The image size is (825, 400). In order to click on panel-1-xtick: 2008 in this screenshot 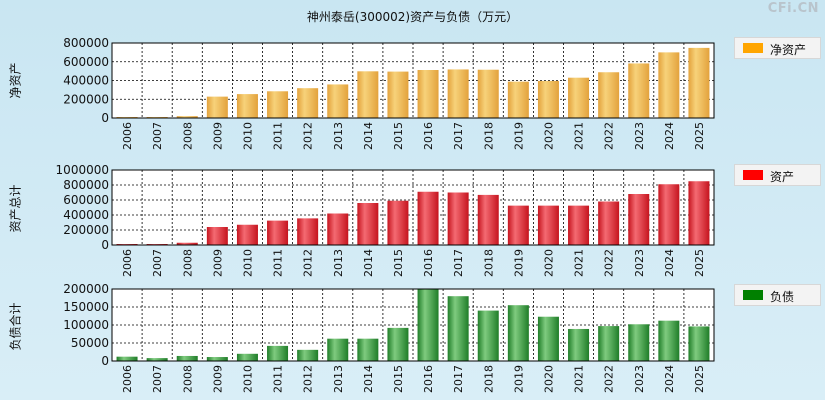, I will do `click(187, 263)`.